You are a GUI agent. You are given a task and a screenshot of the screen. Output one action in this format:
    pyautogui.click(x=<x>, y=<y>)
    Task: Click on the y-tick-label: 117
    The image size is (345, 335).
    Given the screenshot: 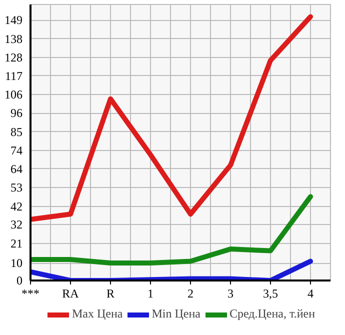 What is the action you would take?
    pyautogui.click(x=13, y=76)
    